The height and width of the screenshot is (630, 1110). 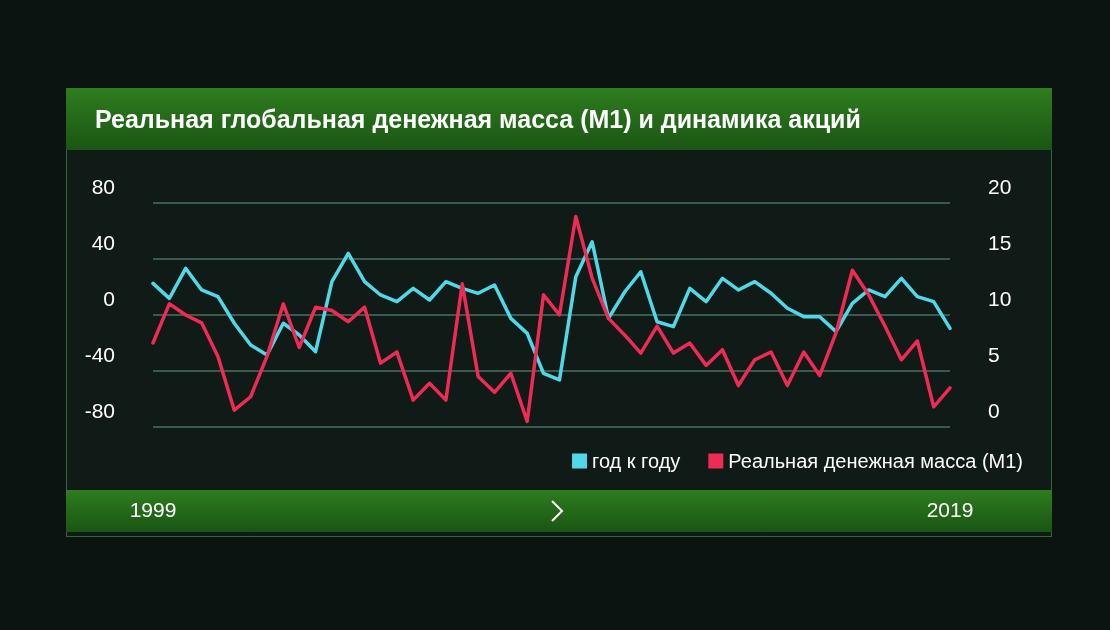 I want to click on x-tick-label: 1999, so click(x=153, y=509).